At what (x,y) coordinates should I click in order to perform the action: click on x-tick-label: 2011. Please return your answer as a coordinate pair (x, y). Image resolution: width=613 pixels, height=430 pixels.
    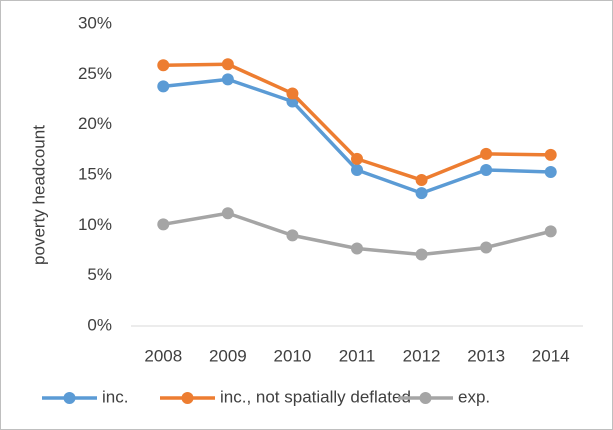
    Looking at the image, I should click on (357, 355).